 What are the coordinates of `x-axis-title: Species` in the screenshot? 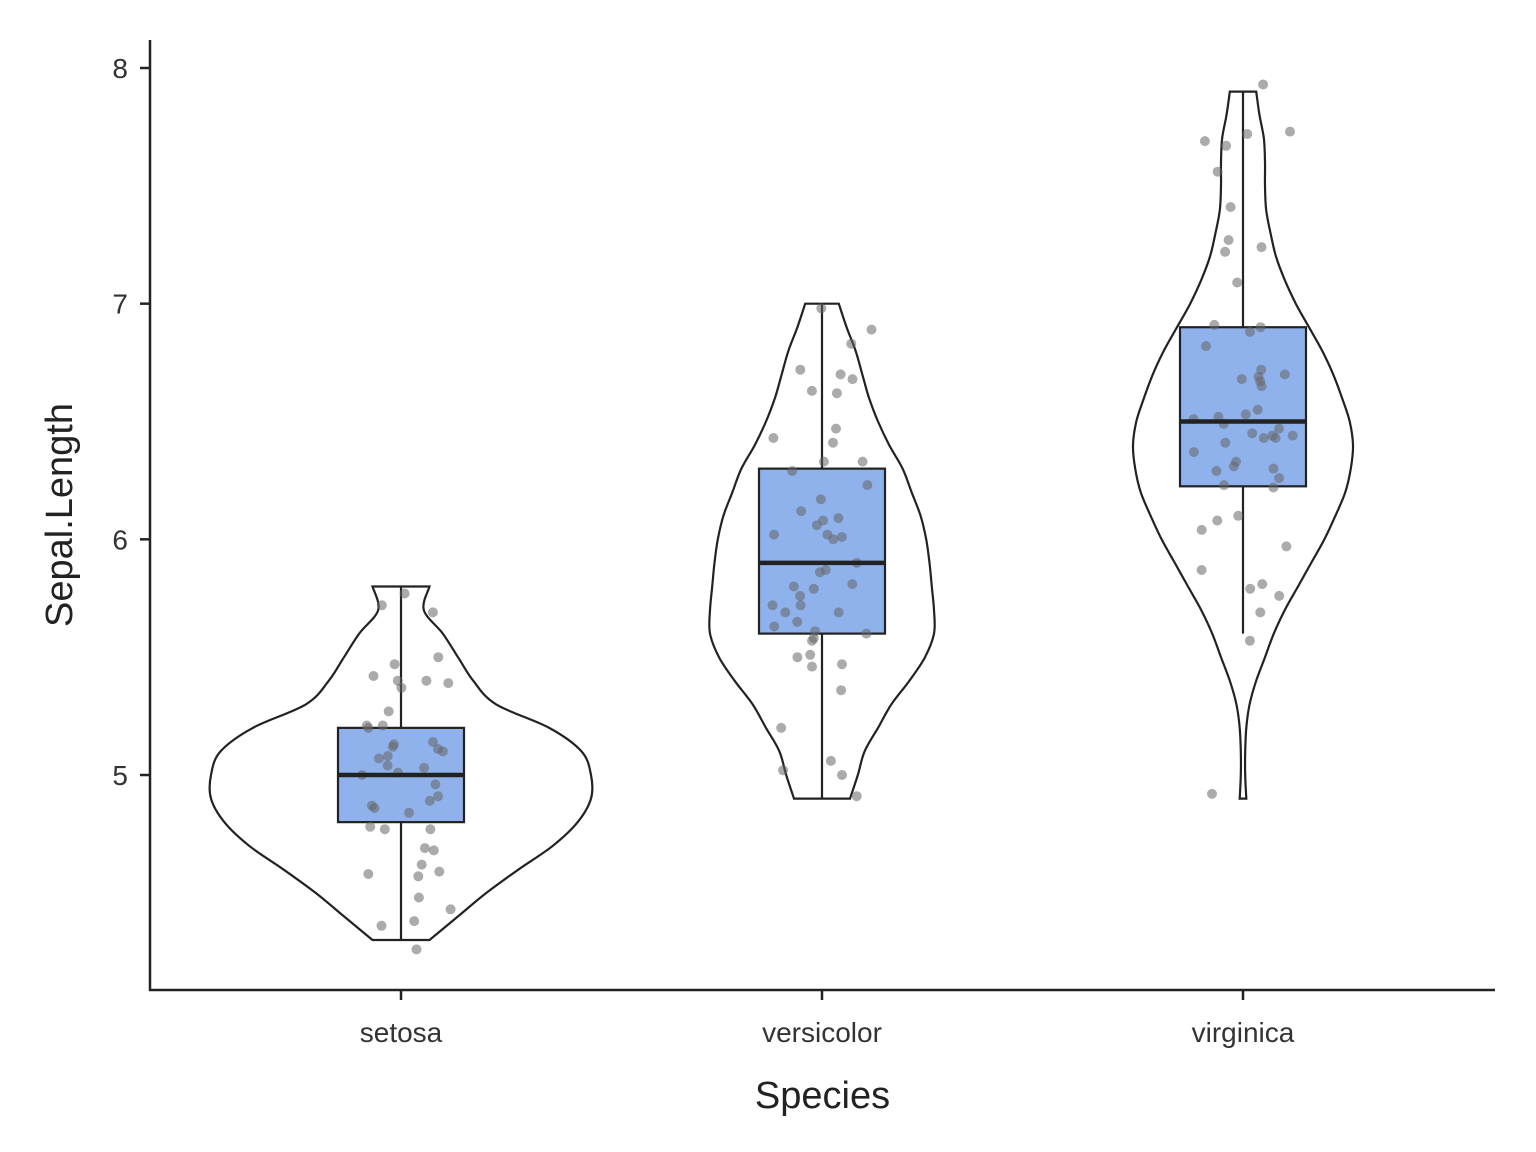 It's located at (822, 1096).